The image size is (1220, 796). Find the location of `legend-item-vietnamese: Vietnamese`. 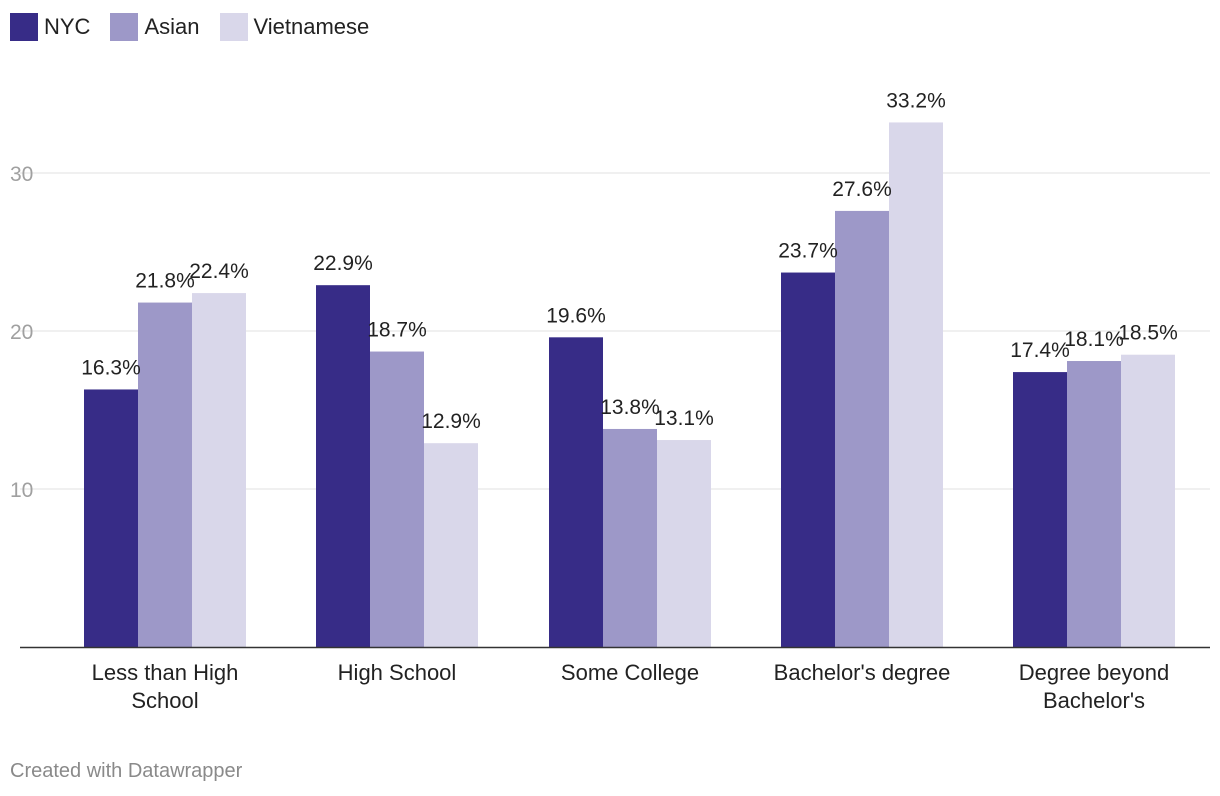

legend-item-vietnamese: Vietnamese is located at coordinates (294, 27).